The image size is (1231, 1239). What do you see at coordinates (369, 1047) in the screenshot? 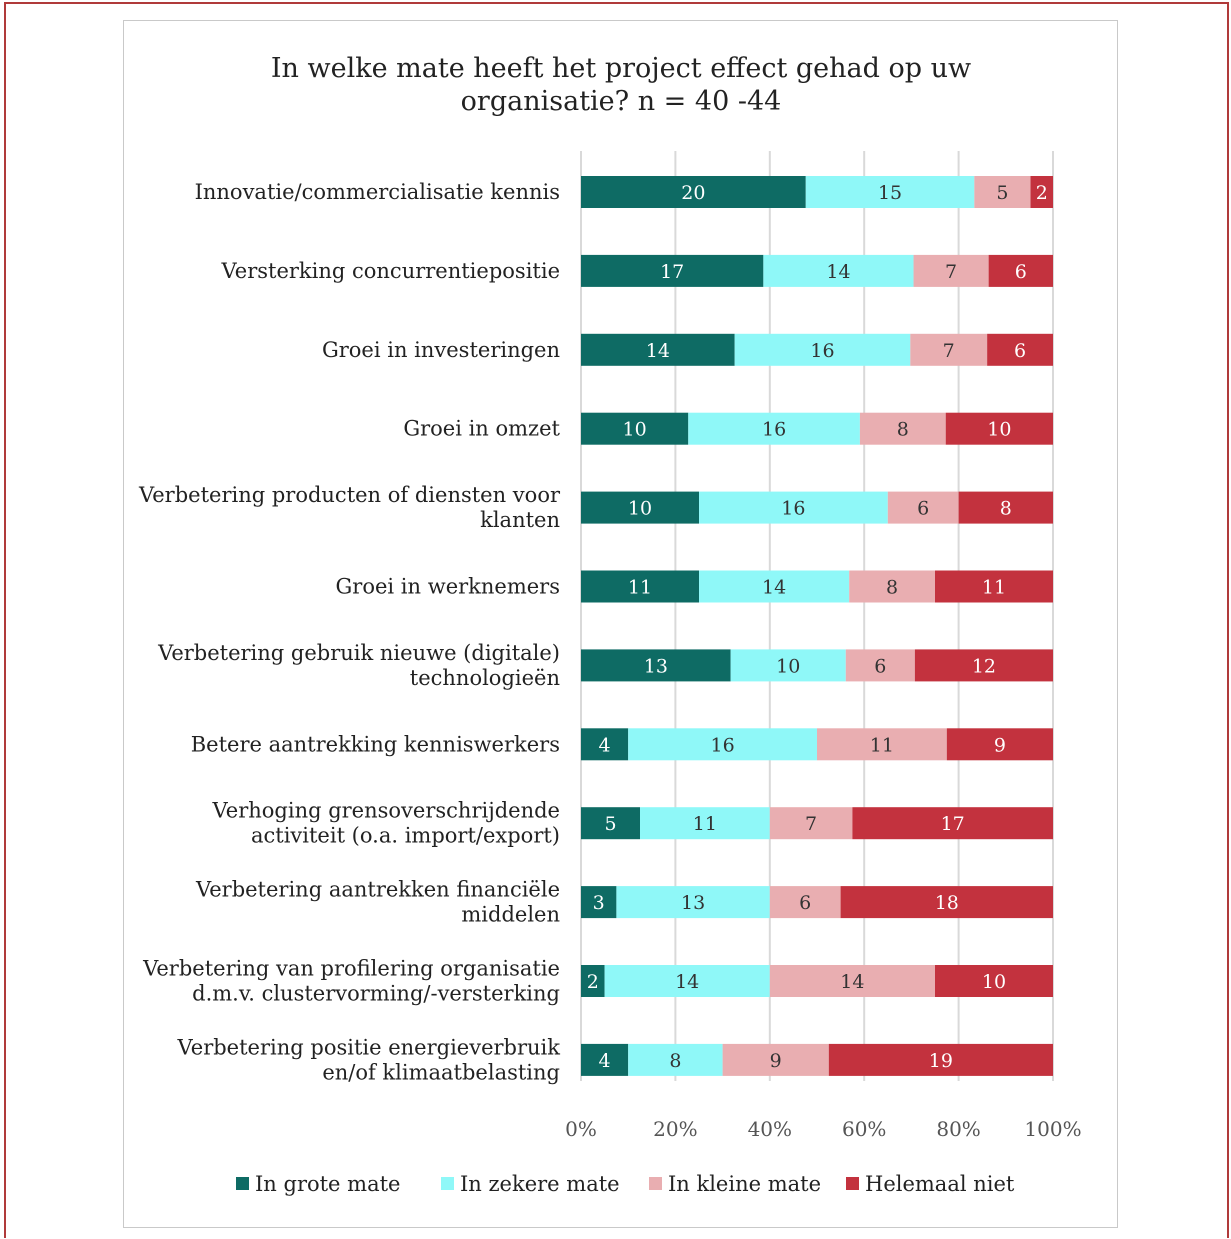
I see `category-label: Verbetering positie energieverbruik` at bounding box center [369, 1047].